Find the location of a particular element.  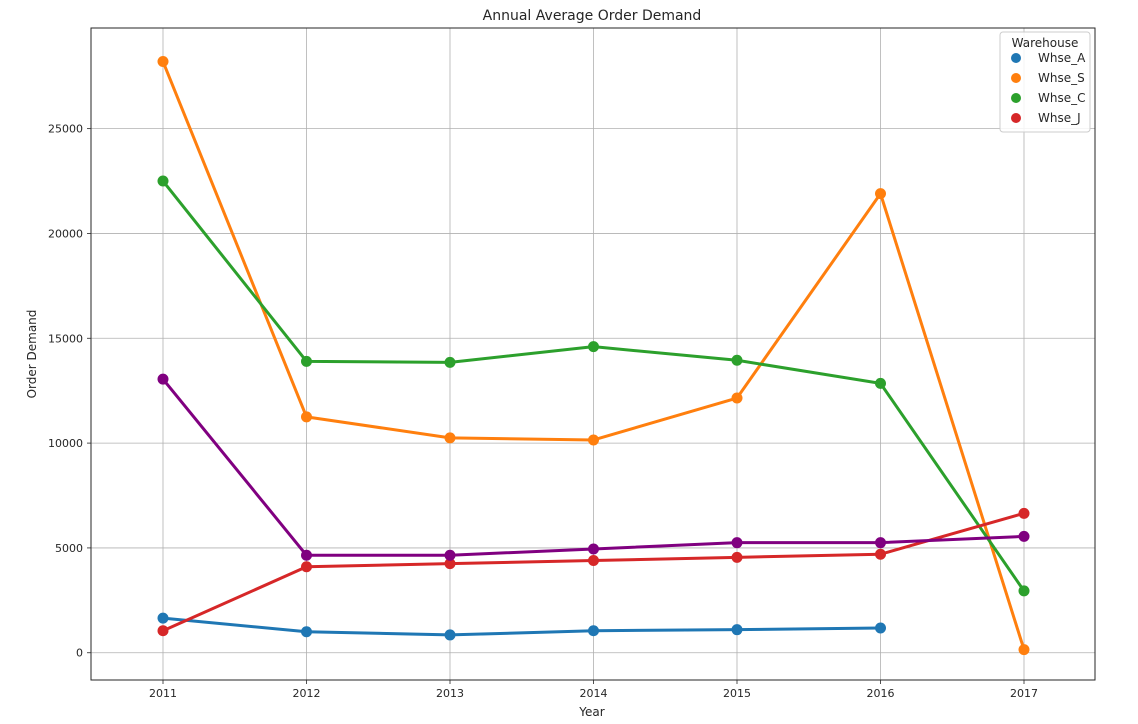

series-line is located at coordinates (521, 626).